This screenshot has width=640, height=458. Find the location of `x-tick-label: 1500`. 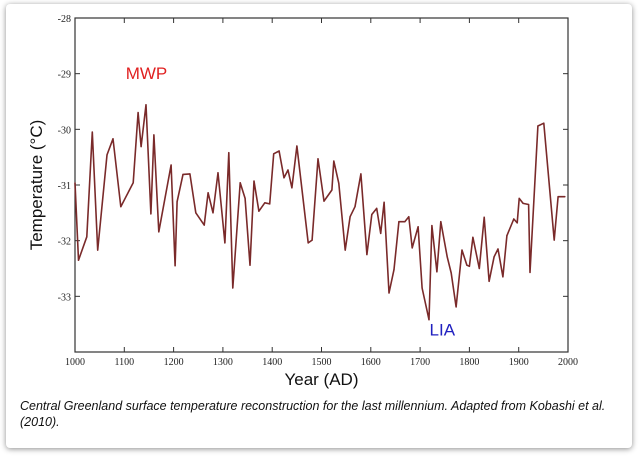

x-tick-label: 1500 is located at coordinates (322, 362).